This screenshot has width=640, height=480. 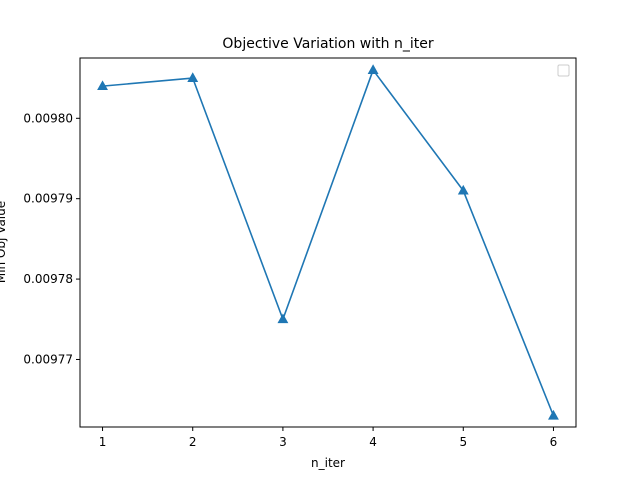 I want to click on x-tick-label: 2, so click(x=193, y=442).